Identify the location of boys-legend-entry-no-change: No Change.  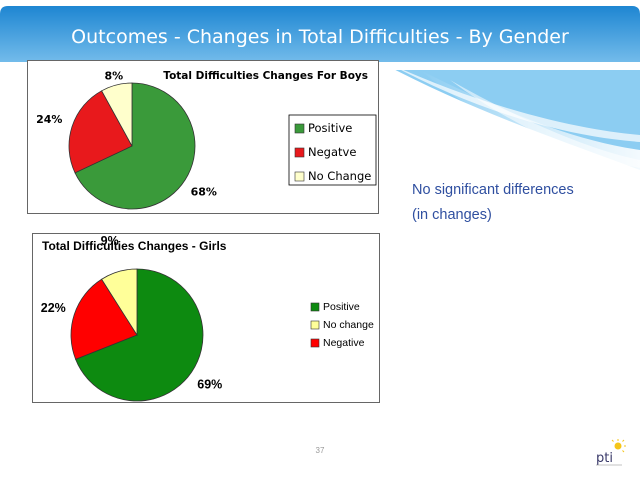
(339, 176).